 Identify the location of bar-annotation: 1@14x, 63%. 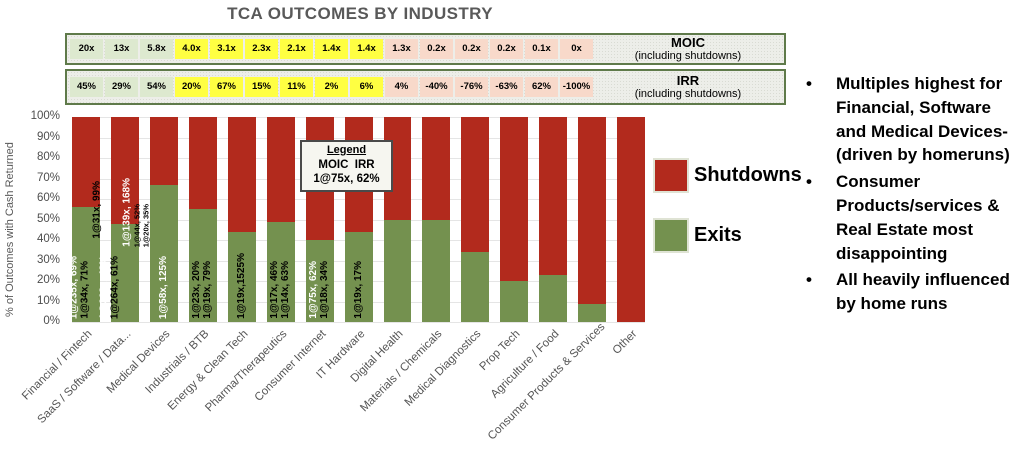
(286, 290).